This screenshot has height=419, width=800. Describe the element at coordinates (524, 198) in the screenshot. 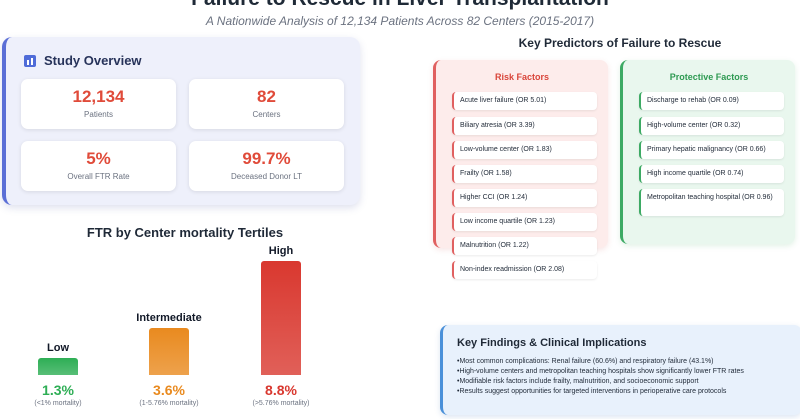

I see `risk-factor-item: Higher CCI (OR 1.24)` at that location.